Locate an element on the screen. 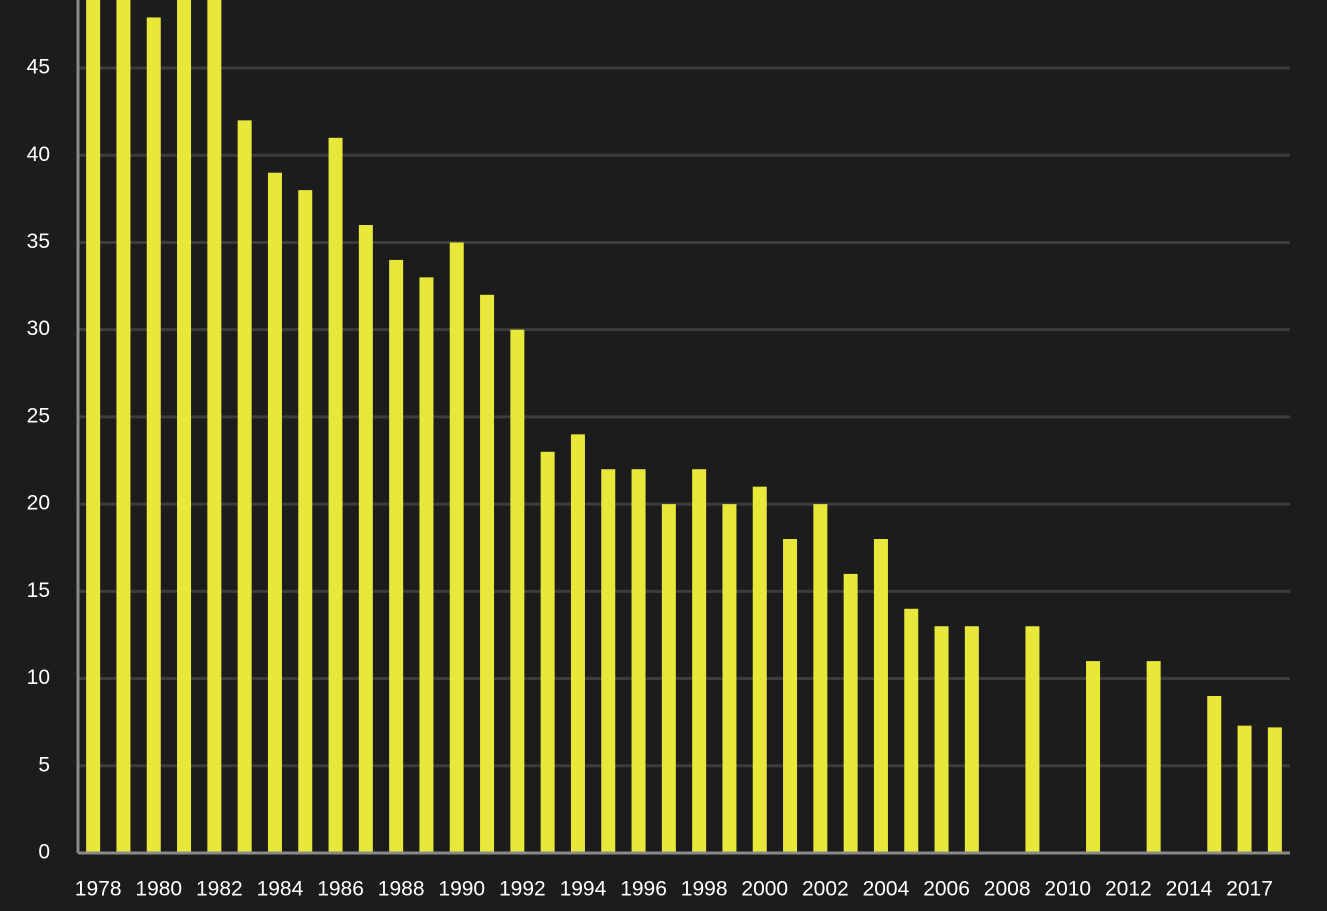  x-tick-label: 1986 is located at coordinates (340, 889).